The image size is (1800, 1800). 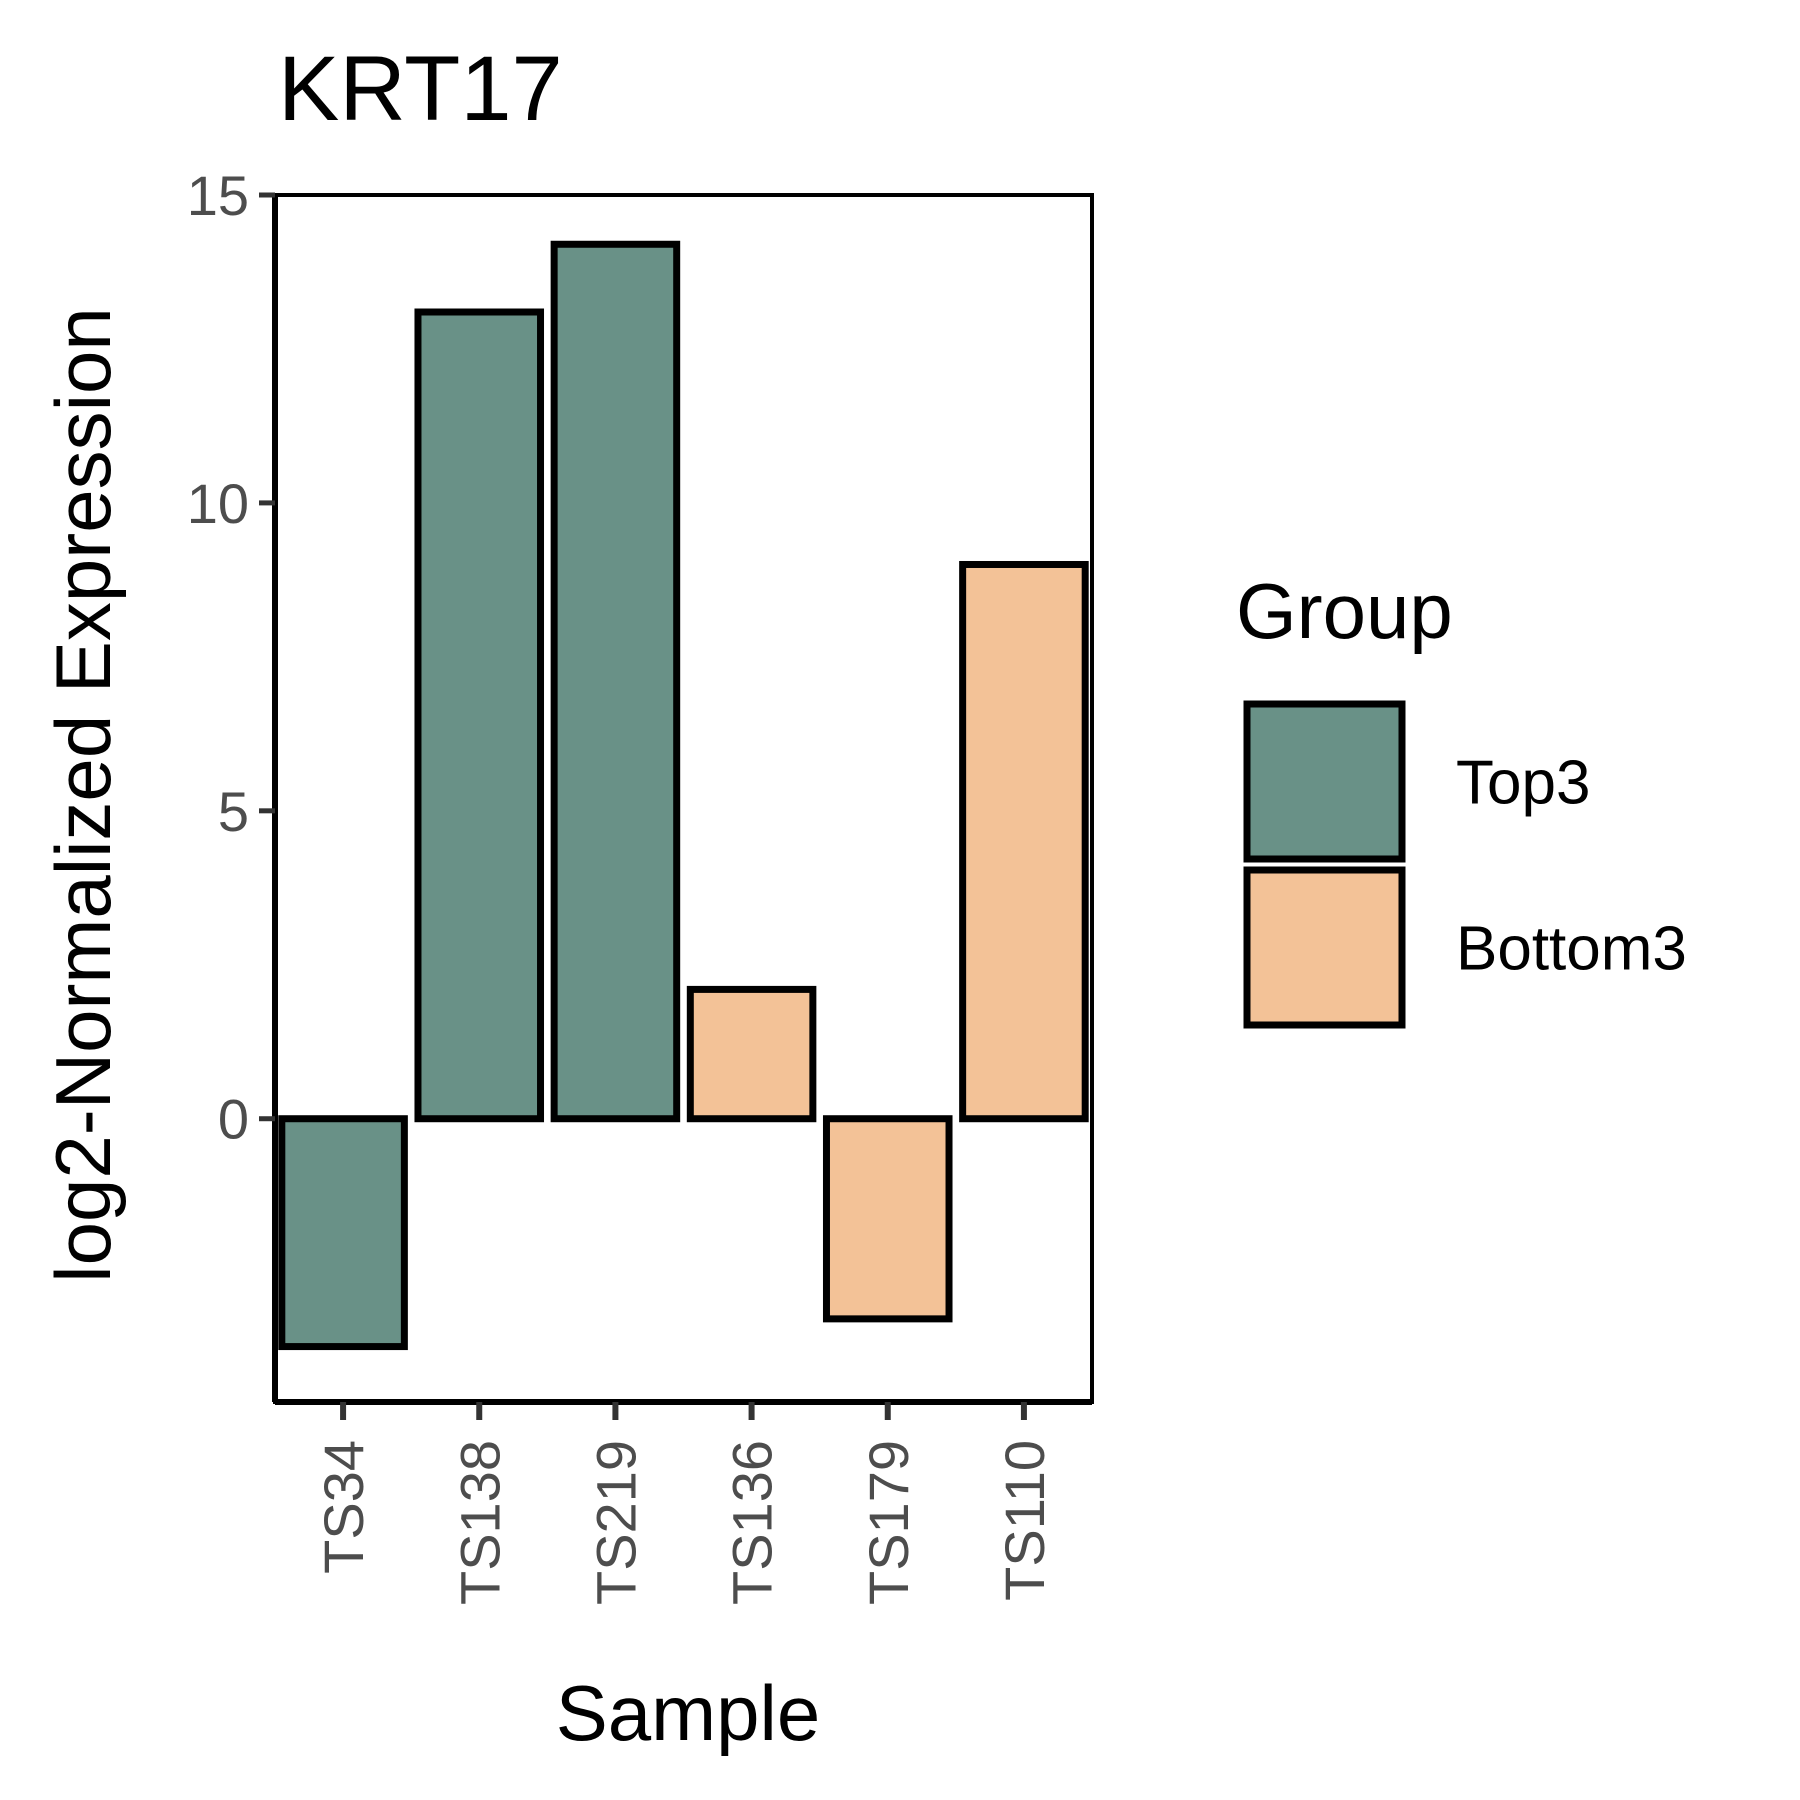 What do you see at coordinates (752, 1522) in the screenshot?
I see `x-tick-label: TS136` at bounding box center [752, 1522].